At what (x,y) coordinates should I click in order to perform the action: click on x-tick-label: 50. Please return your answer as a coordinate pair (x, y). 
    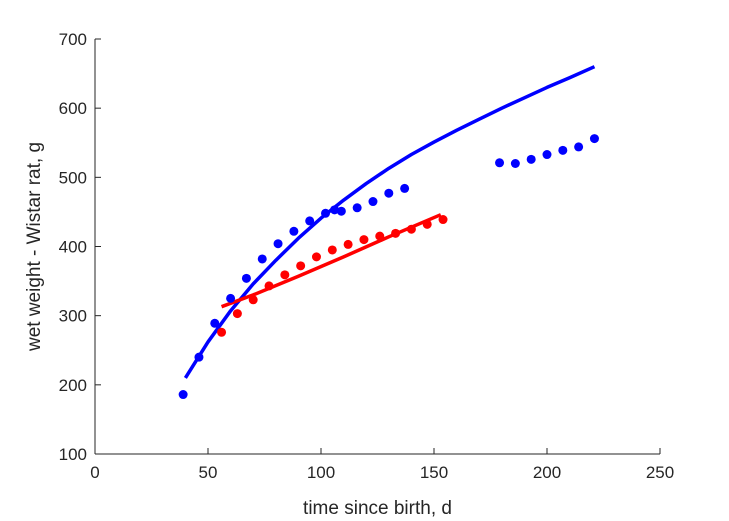
    Looking at the image, I should click on (208, 472).